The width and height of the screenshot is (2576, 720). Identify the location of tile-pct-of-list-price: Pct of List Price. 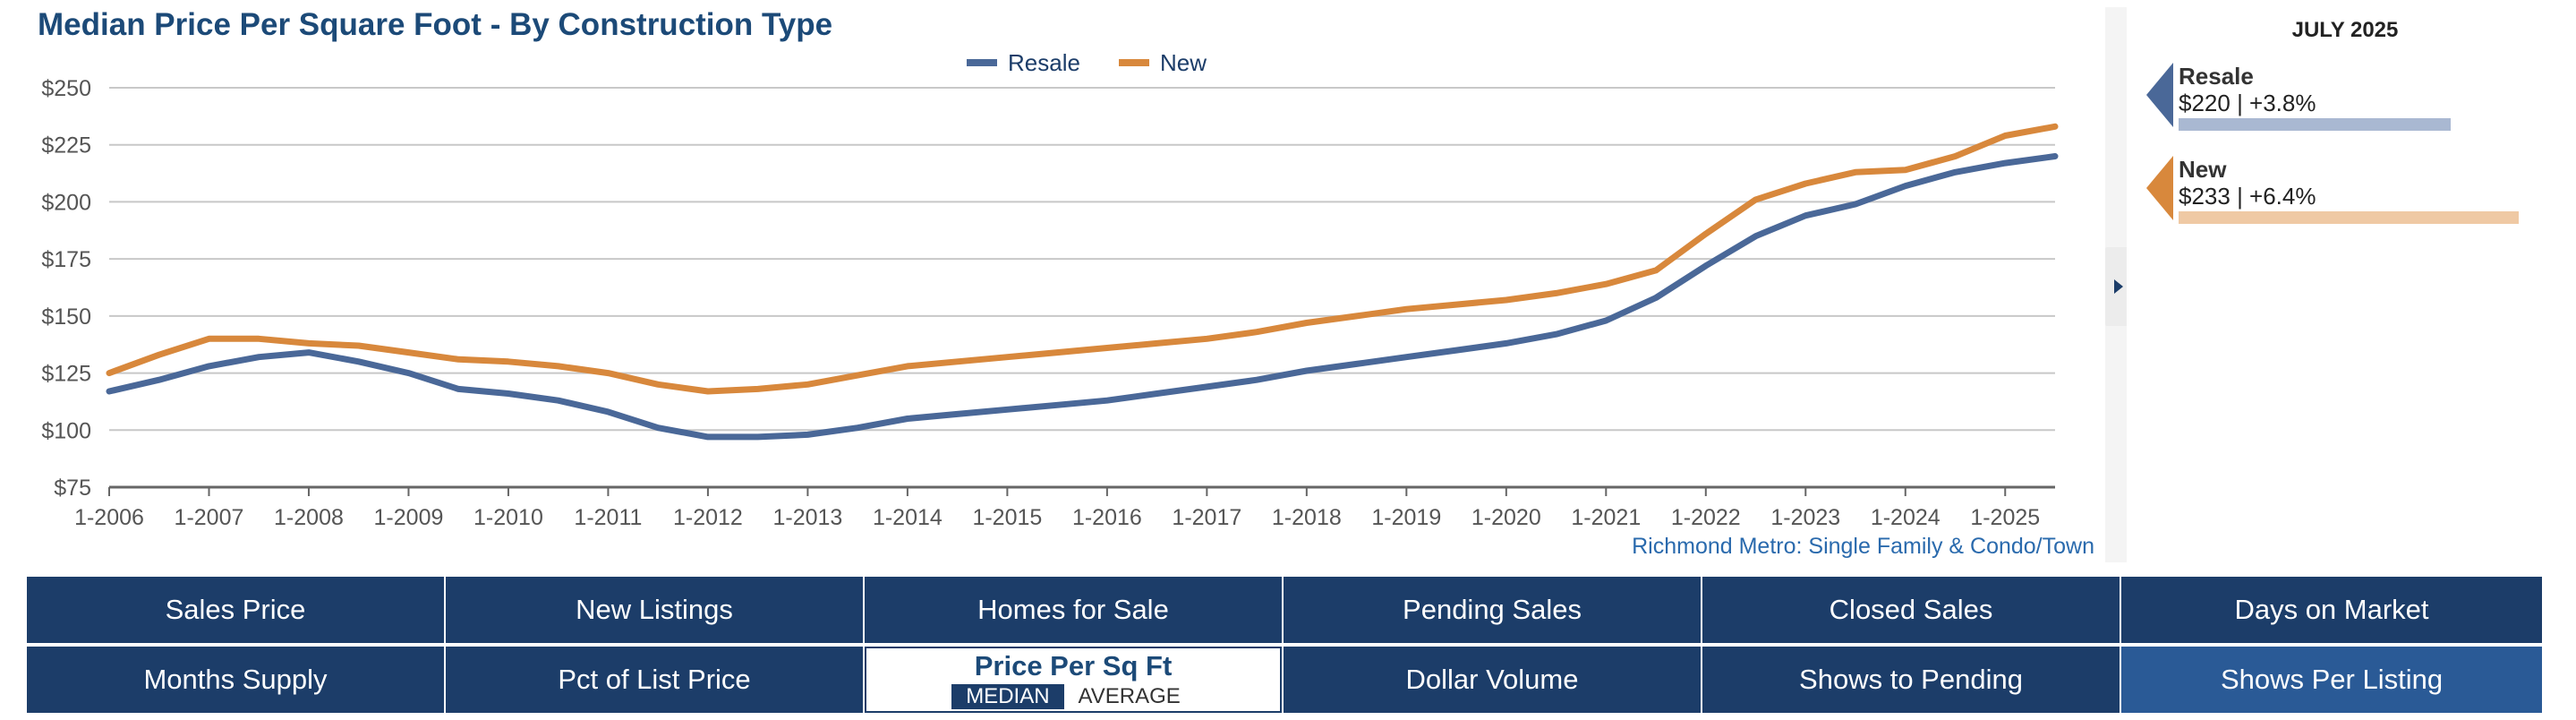
(654, 680).